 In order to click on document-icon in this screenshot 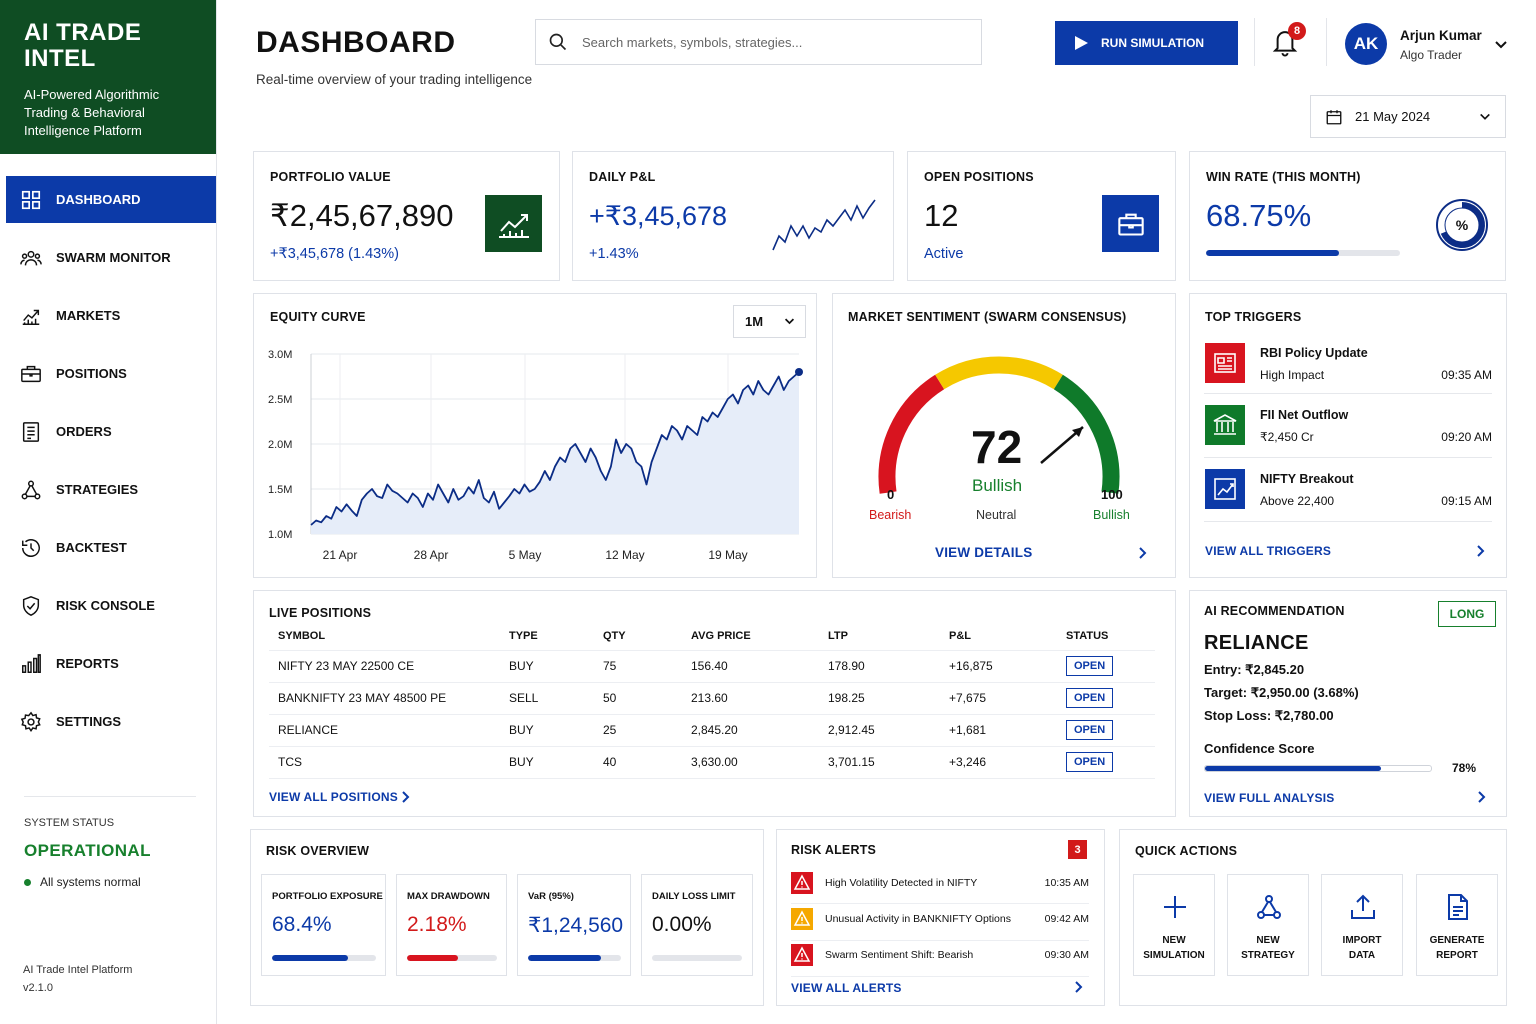, I will do `click(31, 431)`.